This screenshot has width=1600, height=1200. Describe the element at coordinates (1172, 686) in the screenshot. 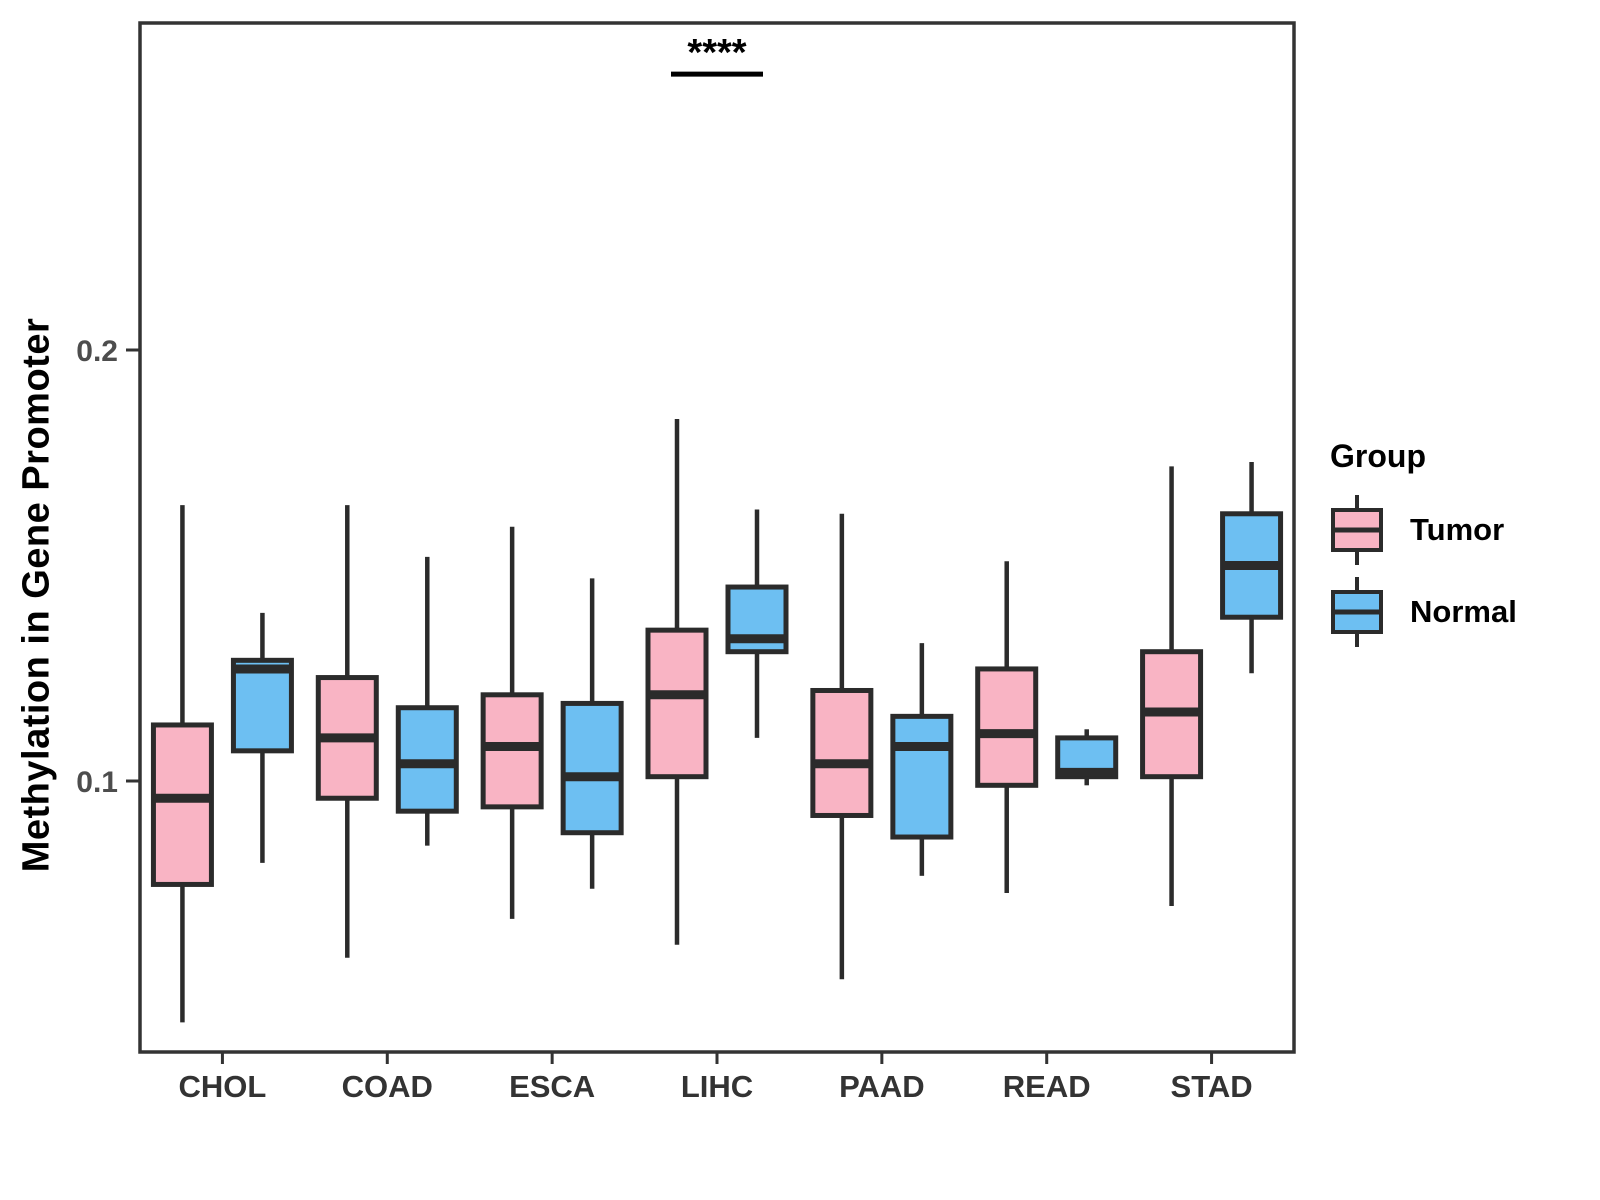

I see `box-tumor-STAD` at that location.